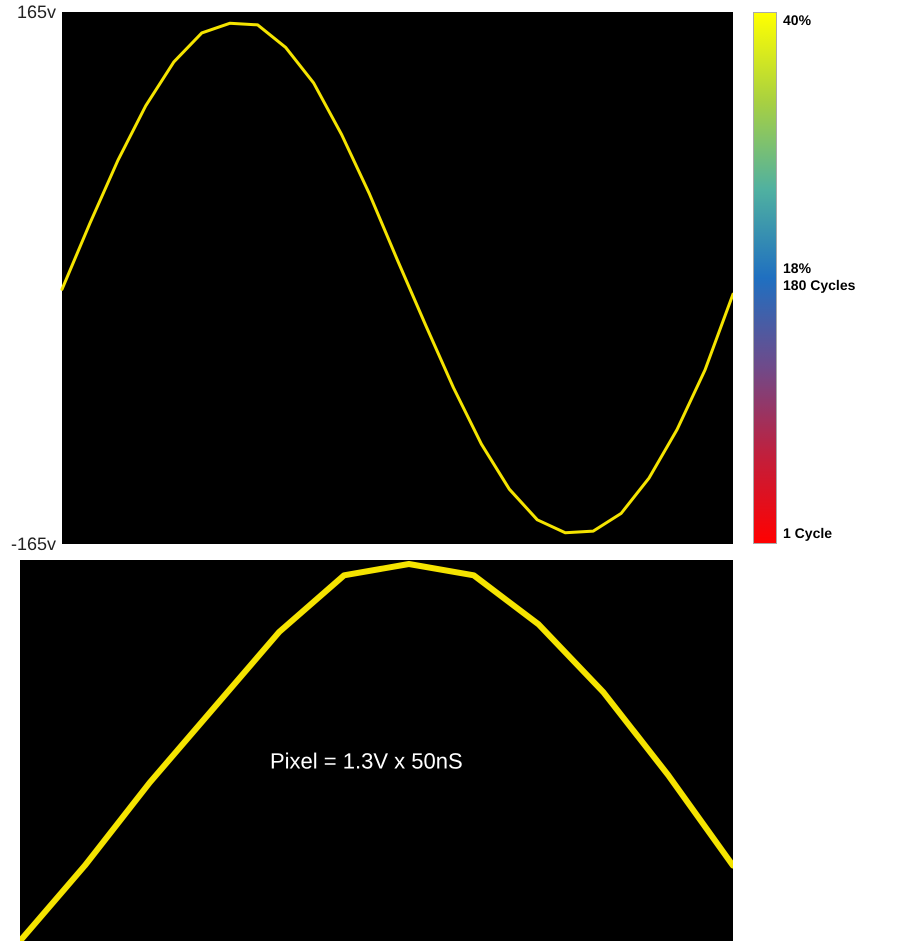  What do you see at coordinates (33, 544) in the screenshot?
I see `y-tick-label: -165v` at bounding box center [33, 544].